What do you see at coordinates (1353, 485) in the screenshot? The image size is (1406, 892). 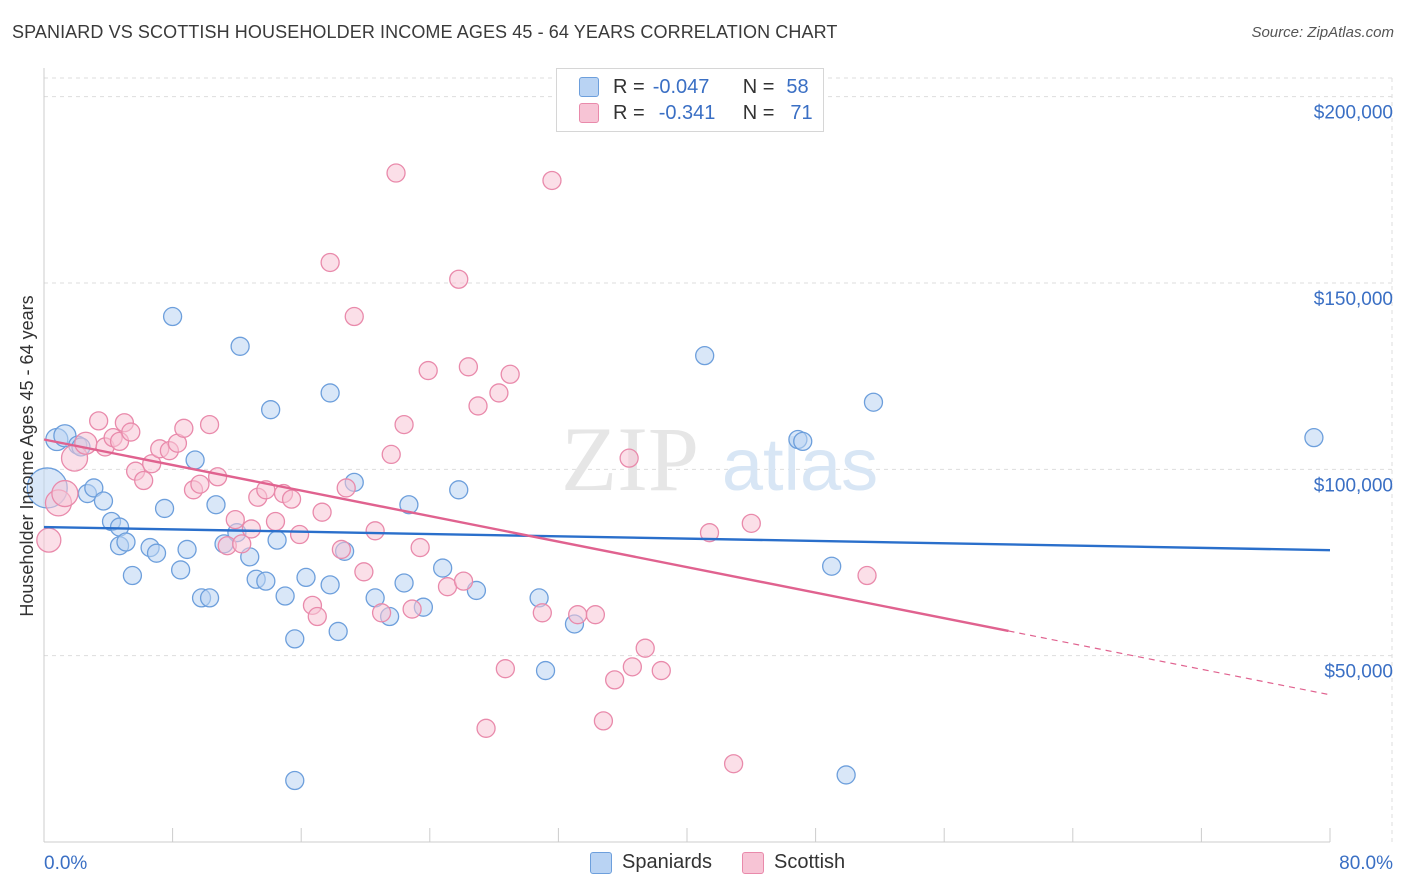 I see `y-tick-label: $100,000` at bounding box center [1353, 485].